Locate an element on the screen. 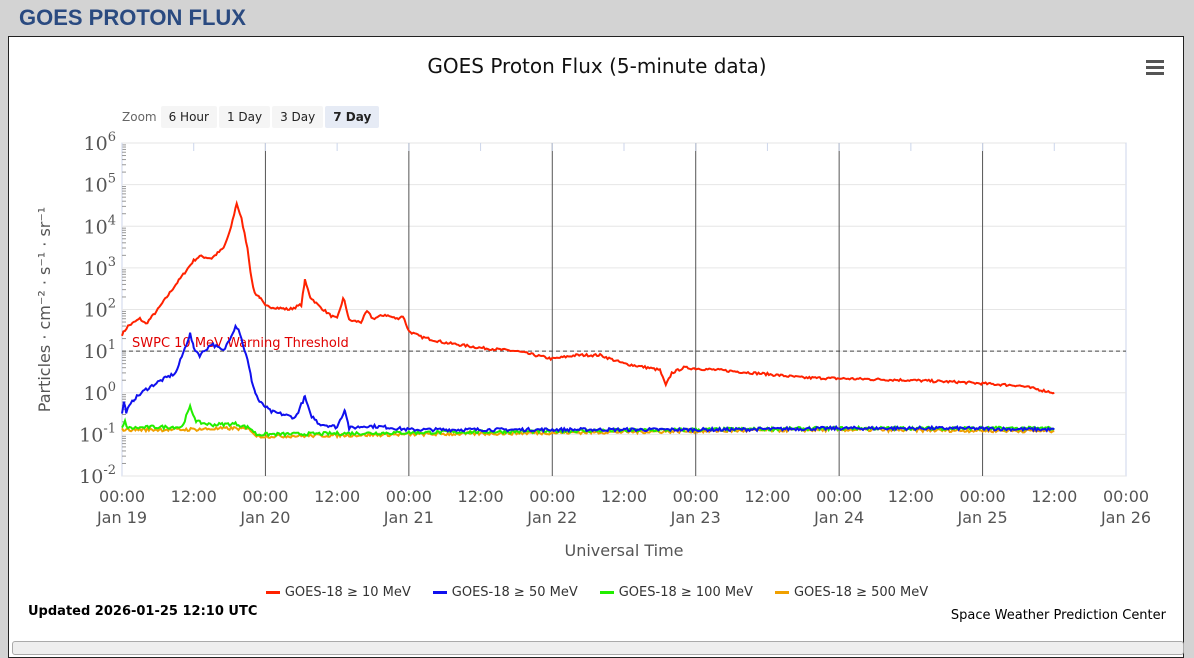 The height and width of the screenshot is (658, 1194). y-axis-title: Particles · cm⁻² · s⁻¹ · sr⁻¹ is located at coordinates (44, 309).